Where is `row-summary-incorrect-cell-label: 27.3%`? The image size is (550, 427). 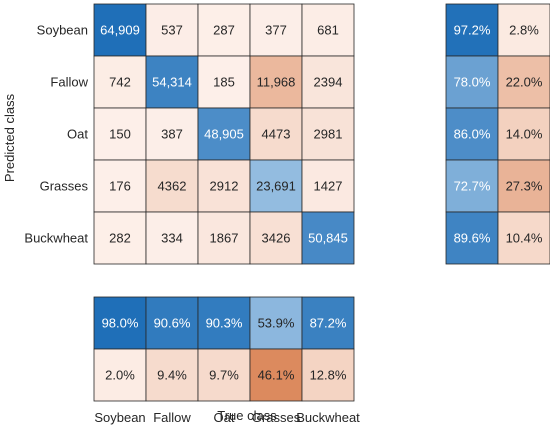
row-summary-incorrect-cell-label: 27.3% is located at coordinates (524, 186).